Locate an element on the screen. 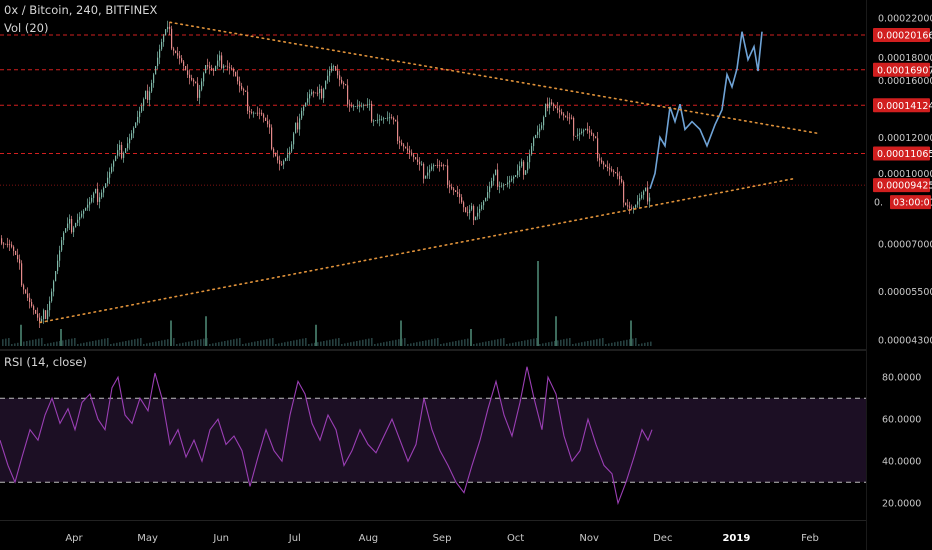 This screenshot has width=932, height=550. symbol-title: 0x / Bitcoin, 240, BITFINEX is located at coordinates (81, 10).